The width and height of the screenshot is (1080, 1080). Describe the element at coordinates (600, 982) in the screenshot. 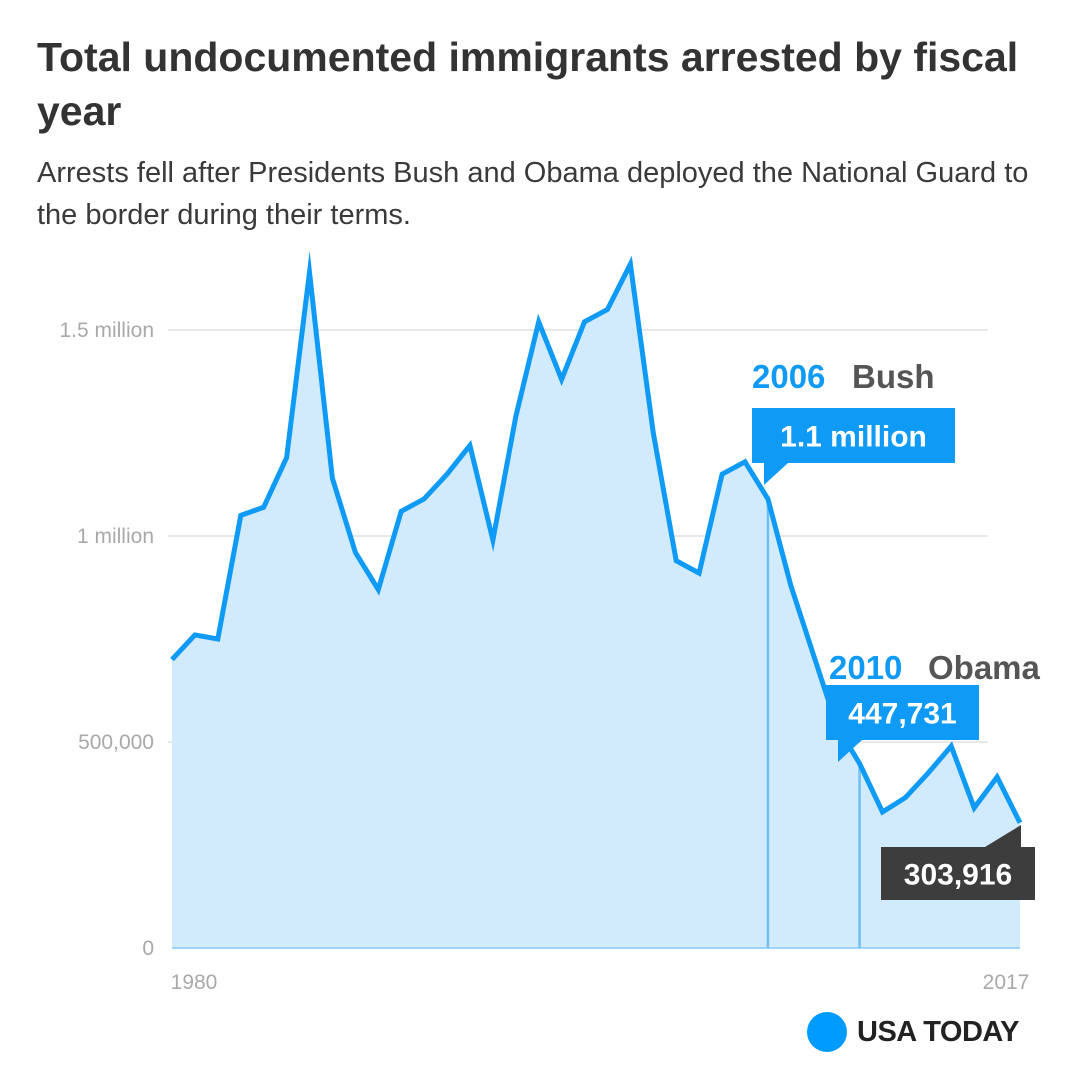

I see `x-axis-ticks: 1980 2017` at that location.